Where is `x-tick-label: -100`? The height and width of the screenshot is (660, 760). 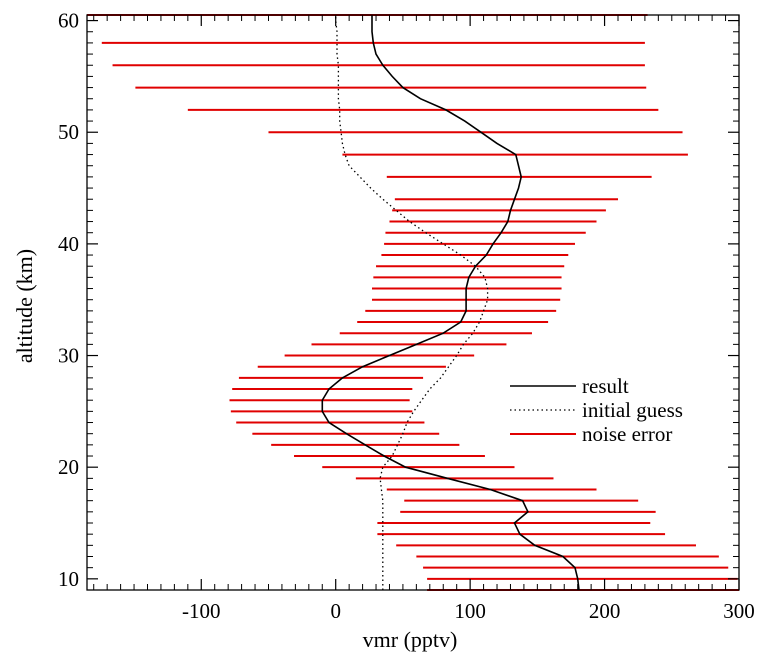
x-tick-label: -100 is located at coordinates (201, 611).